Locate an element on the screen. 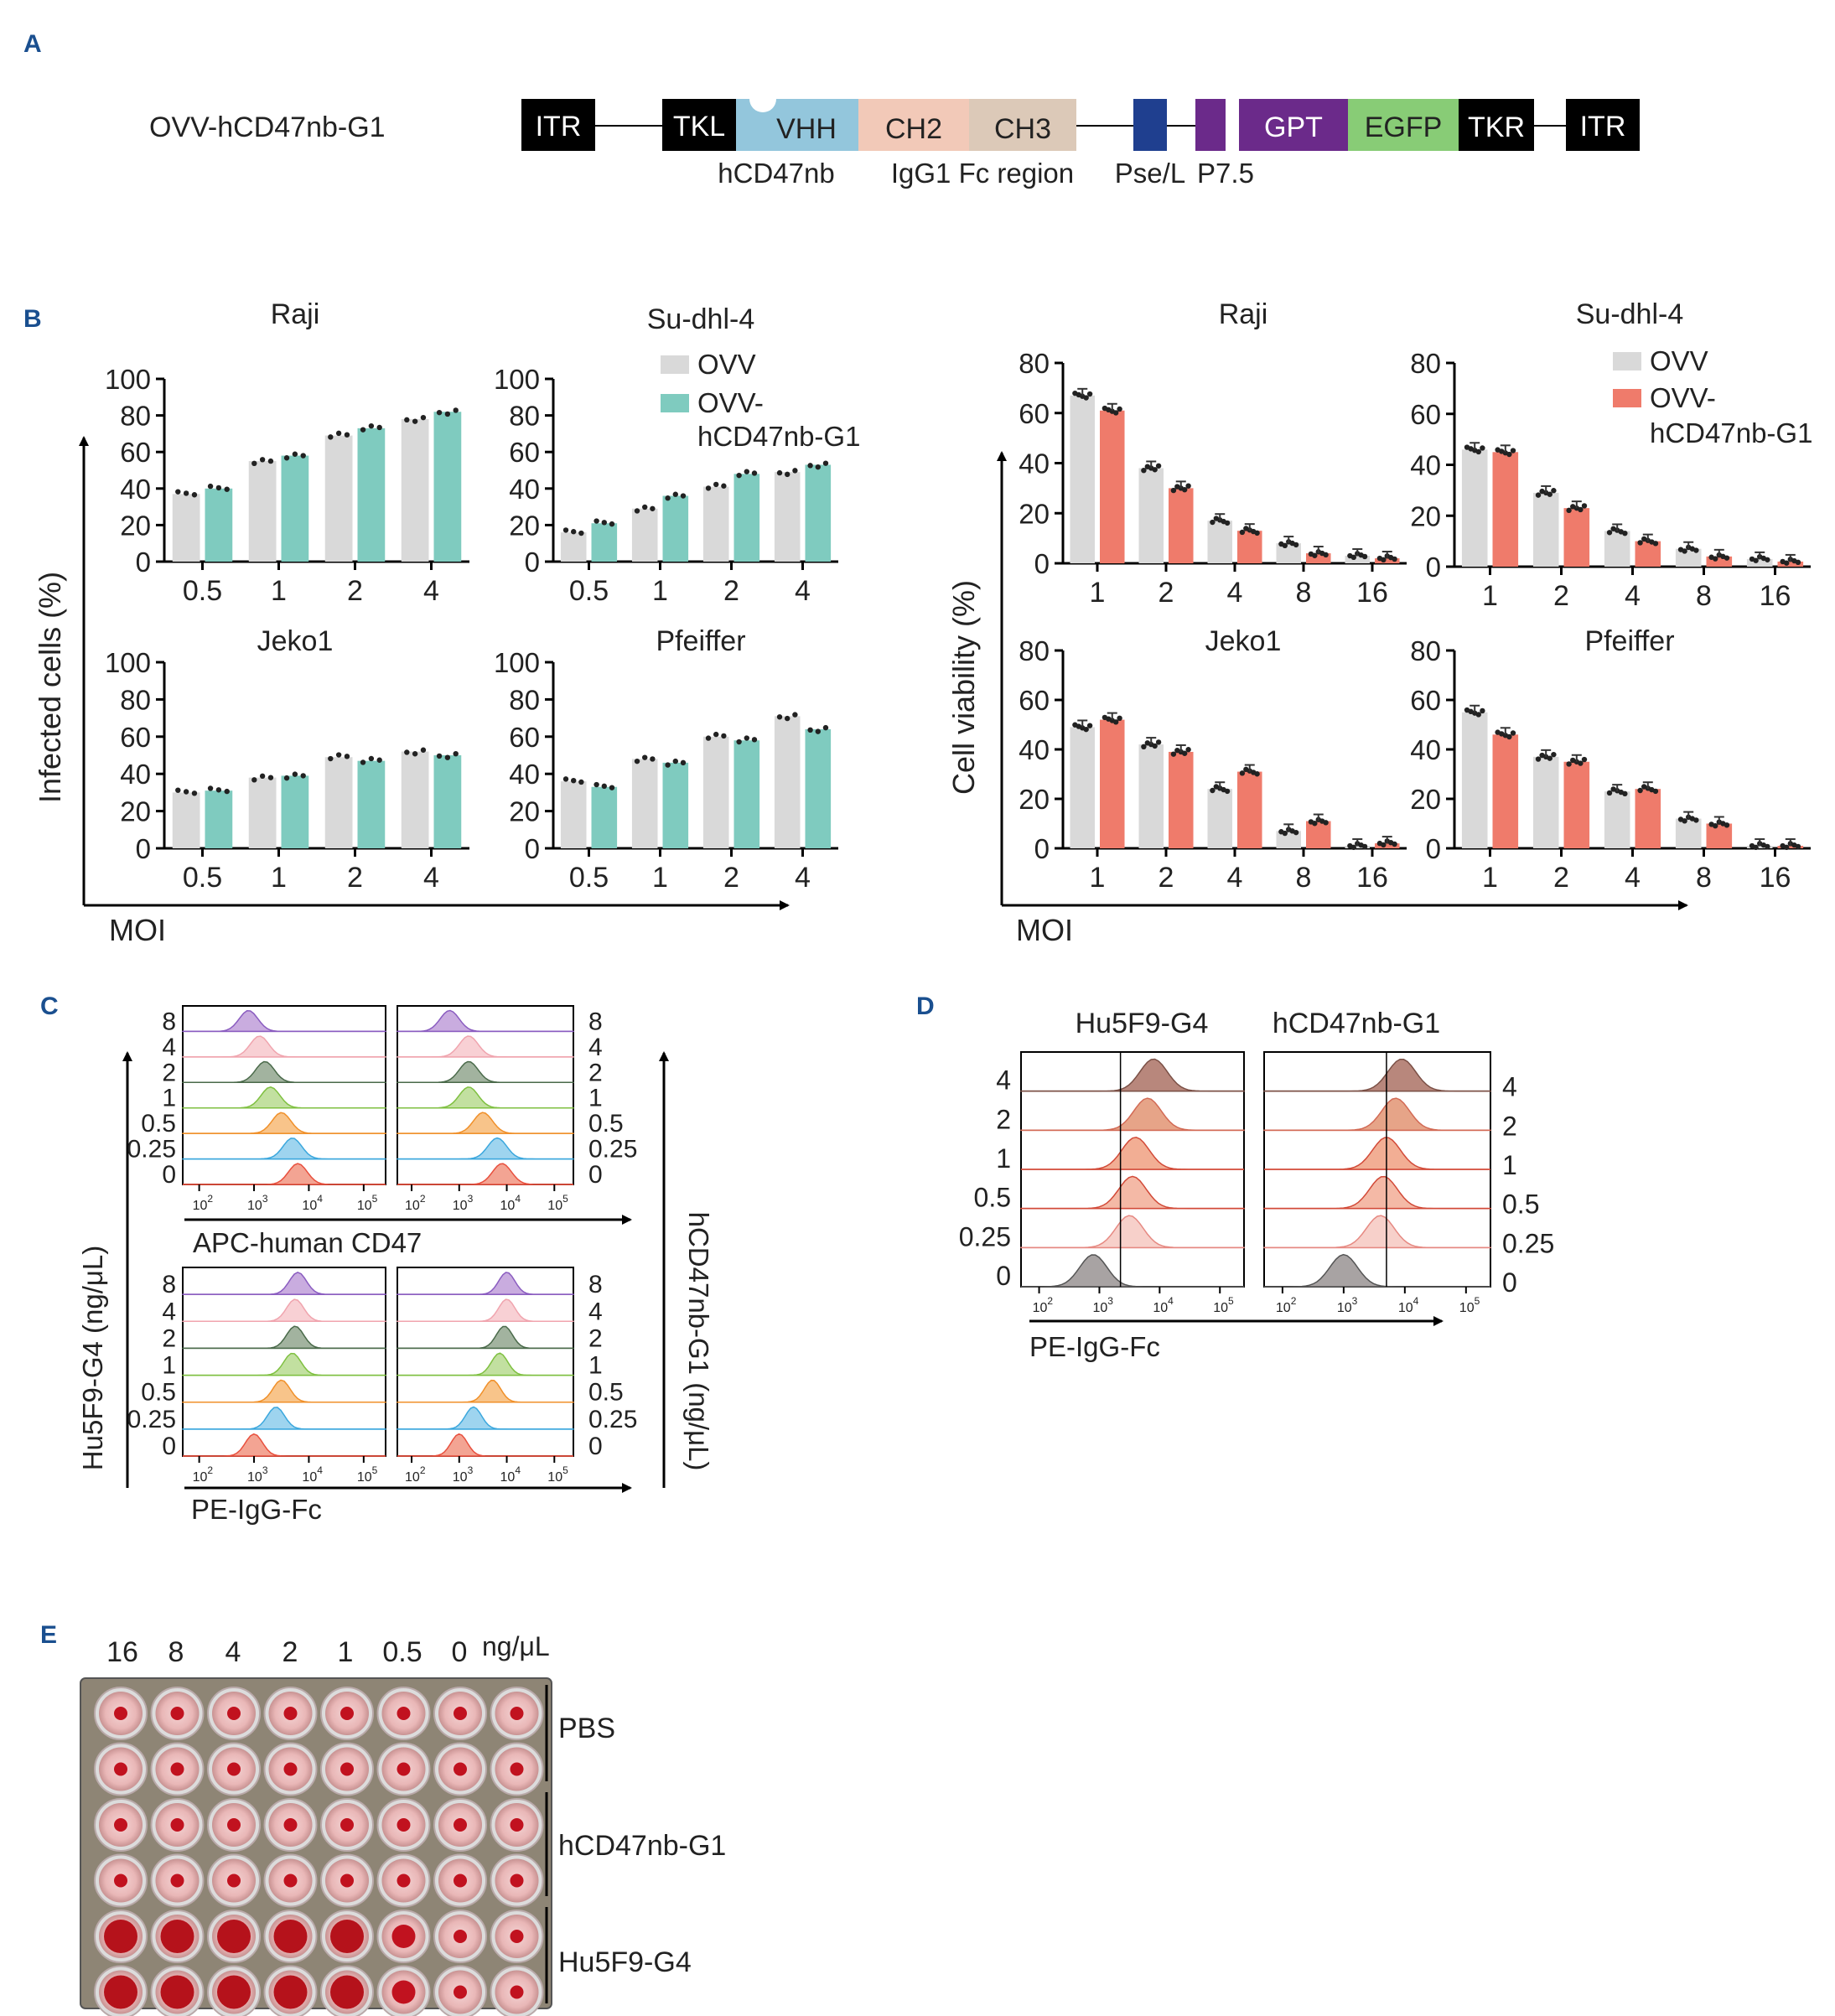 The width and height of the screenshot is (1835, 2016). fc-region-annotation: IgG1 Fc region is located at coordinates (982, 174).